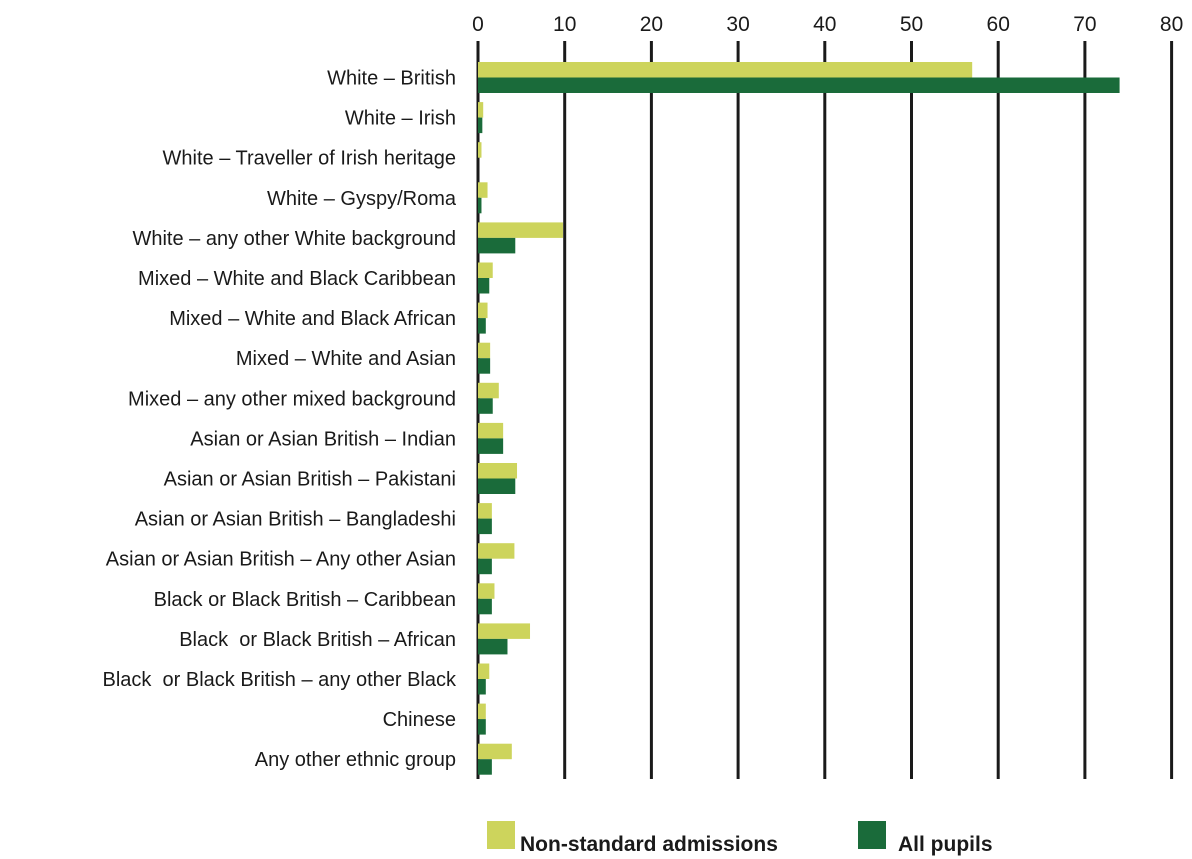 This screenshot has height=859, width=1192. I want to click on category-label-7: Mixed – White and Asian, so click(346, 359).